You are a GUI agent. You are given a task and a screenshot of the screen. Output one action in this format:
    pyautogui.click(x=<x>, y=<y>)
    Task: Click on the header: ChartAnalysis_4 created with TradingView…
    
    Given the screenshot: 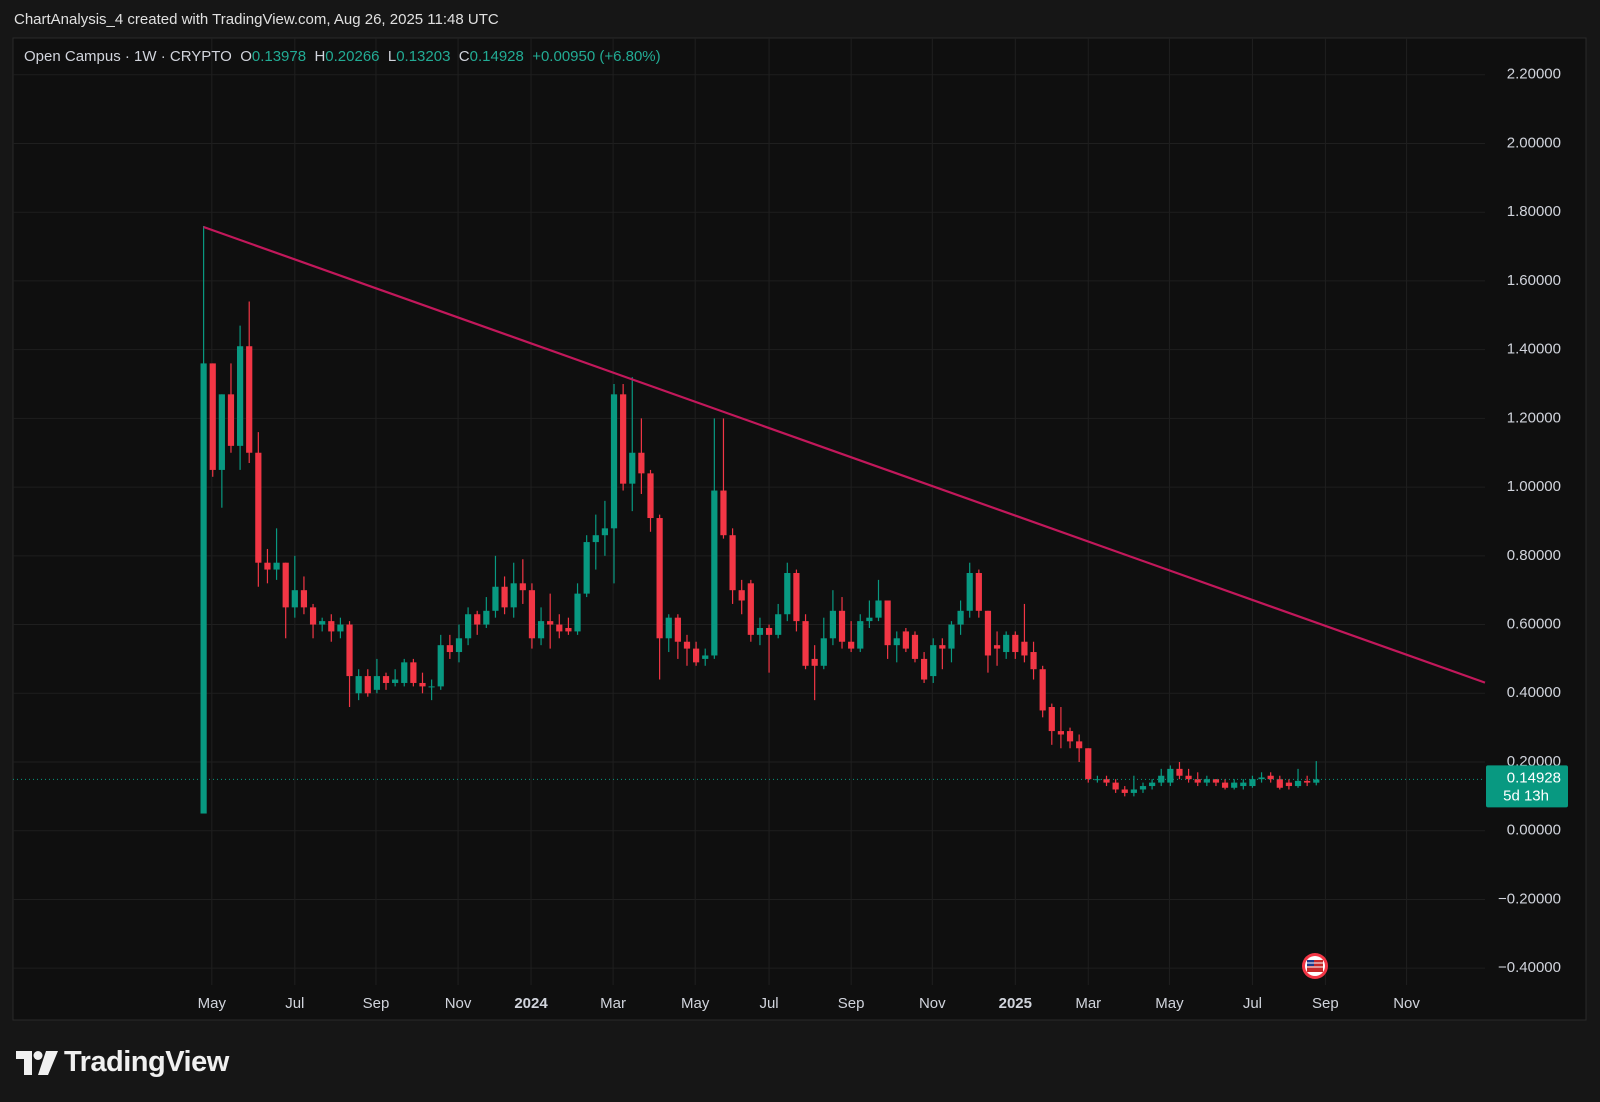 What is the action you would take?
    pyautogui.click(x=256, y=19)
    